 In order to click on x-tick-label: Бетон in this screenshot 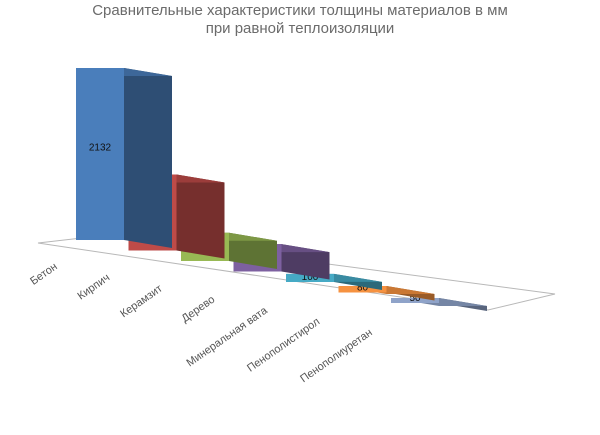, I will do `click(44, 274)`.